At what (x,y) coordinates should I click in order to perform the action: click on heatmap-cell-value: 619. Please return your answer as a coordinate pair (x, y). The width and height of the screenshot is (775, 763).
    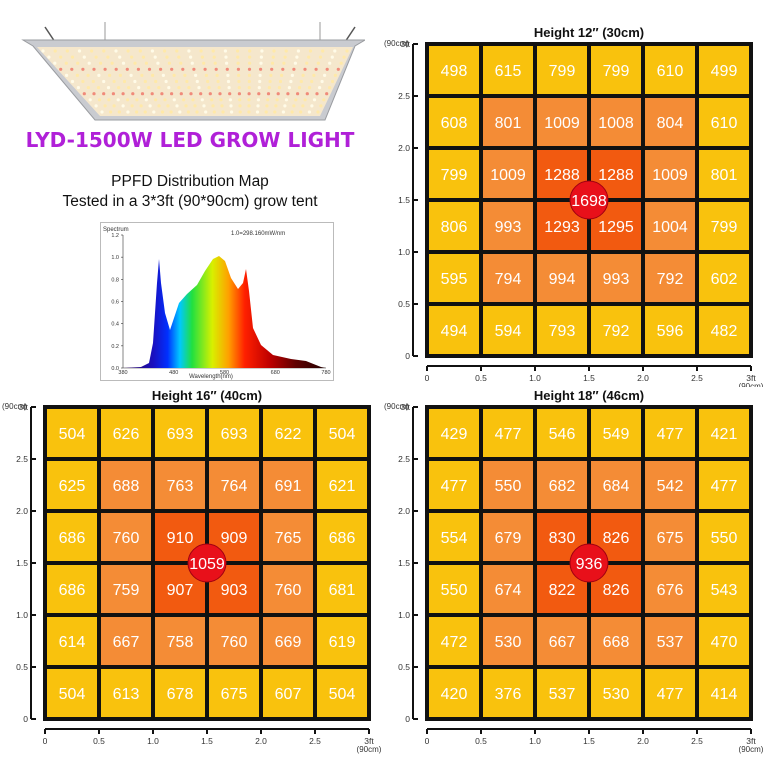
    Looking at the image, I should click on (342, 642).